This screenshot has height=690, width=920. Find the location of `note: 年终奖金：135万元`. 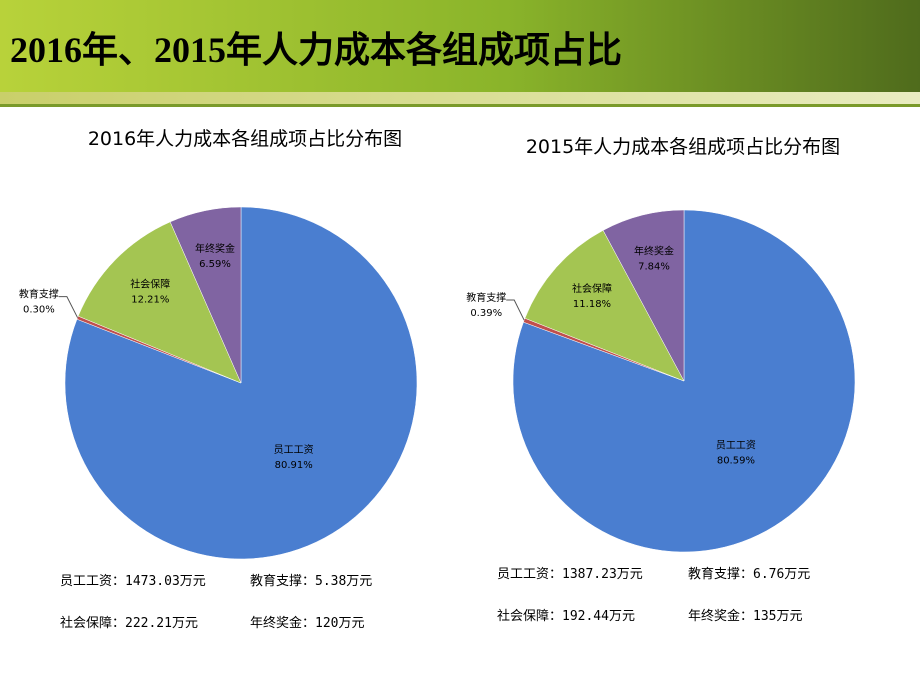

note: 年终奖金：135万元 is located at coordinates (745, 616).